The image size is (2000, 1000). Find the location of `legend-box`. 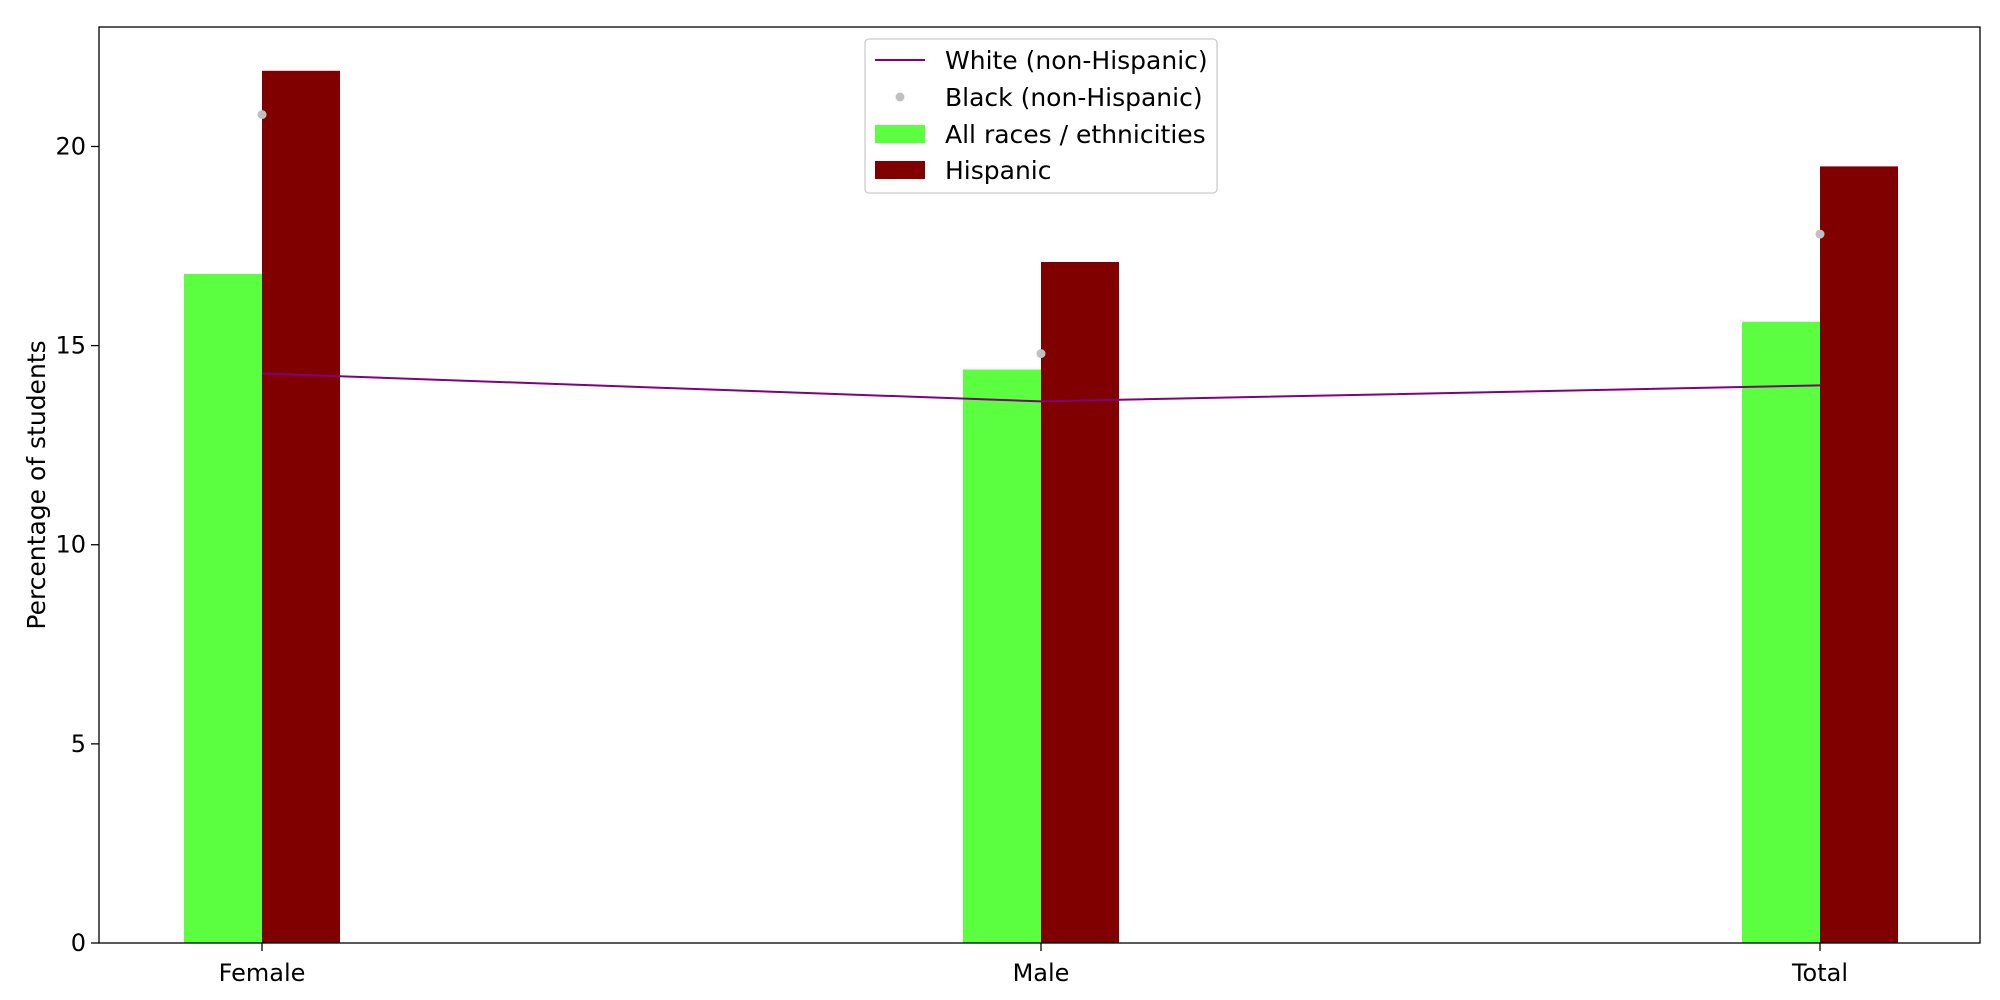

legend-box is located at coordinates (1041, 116).